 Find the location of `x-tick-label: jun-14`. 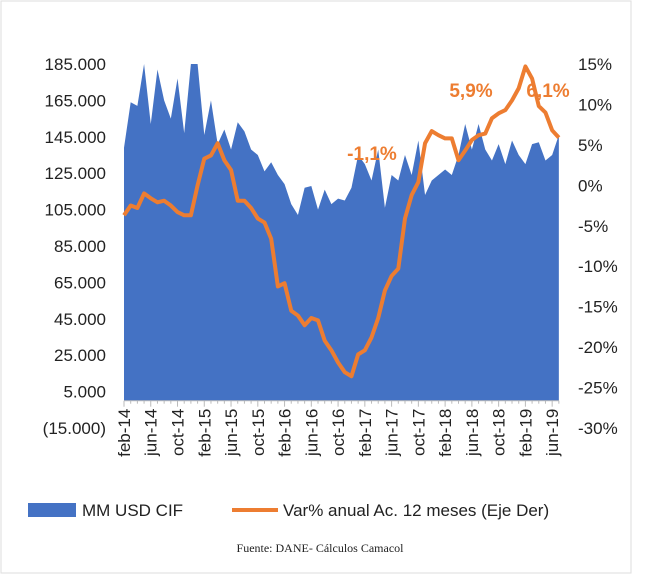

x-tick-label: jun-14 is located at coordinates (151, 433).